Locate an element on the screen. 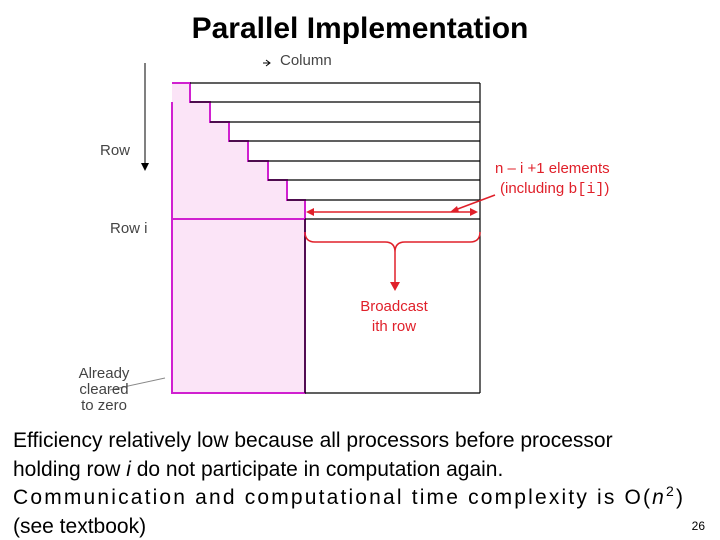  cleared-label: Already is located at coordinates (104, 373).